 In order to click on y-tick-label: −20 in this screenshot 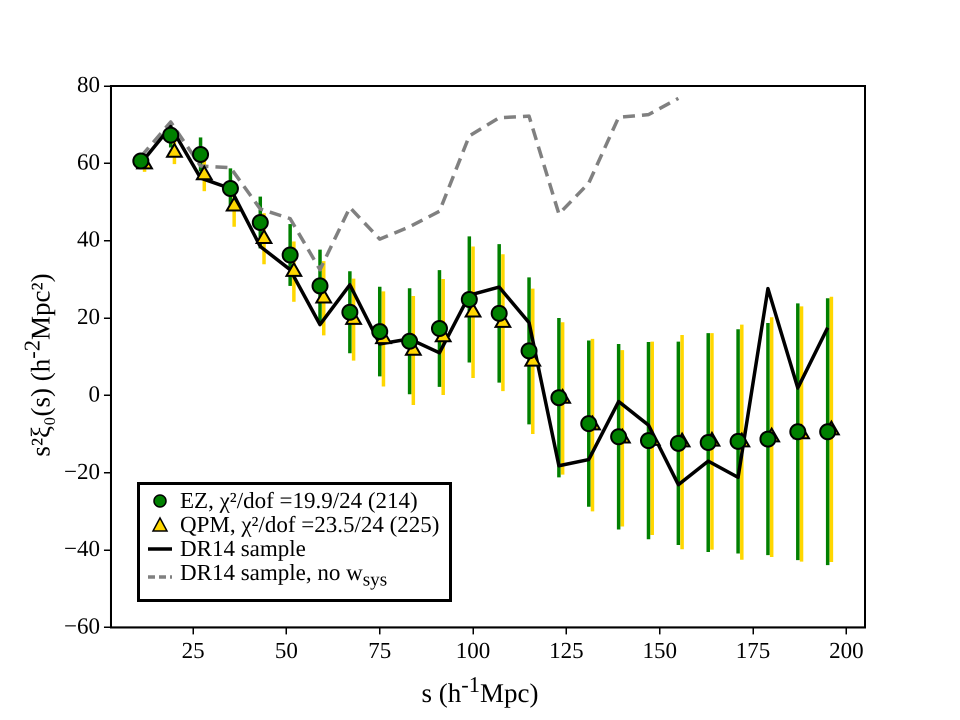, I will do `click(82, 471)`.